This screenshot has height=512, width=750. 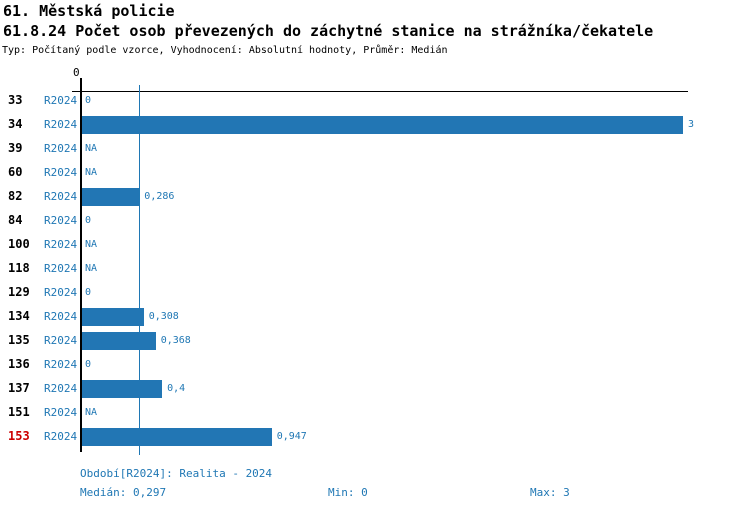 What do you see at coordinates (691, 124) in the screenshot?
I see `value-label: 3` at bounding box center [691, 124].